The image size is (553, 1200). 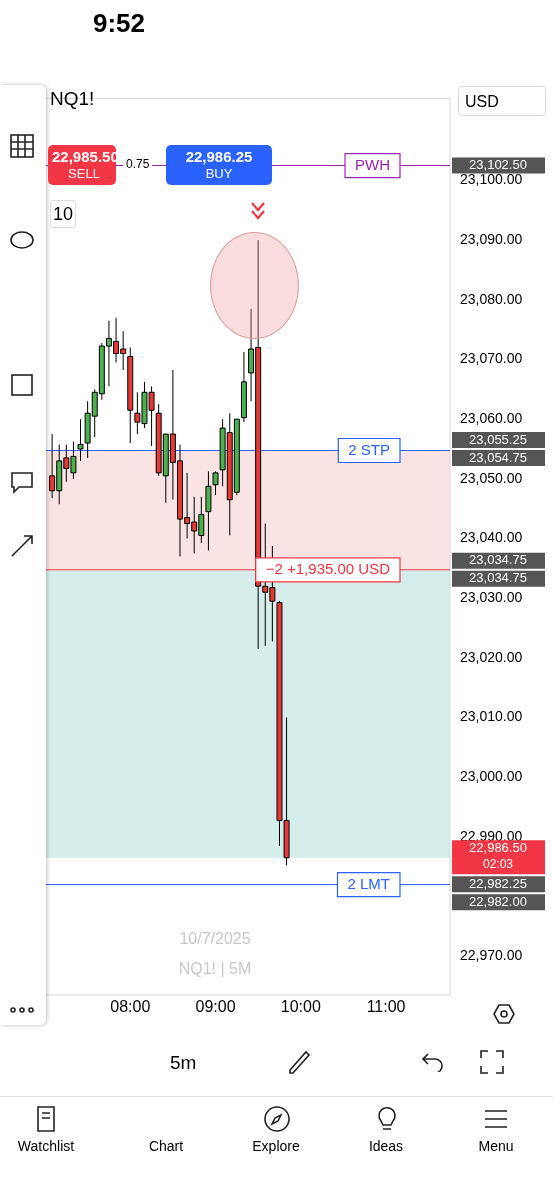 What do you see at coordinates (72, 99) in the screenshot?
I see `chart-title: NQ1!` at bounding box center [72, 99].